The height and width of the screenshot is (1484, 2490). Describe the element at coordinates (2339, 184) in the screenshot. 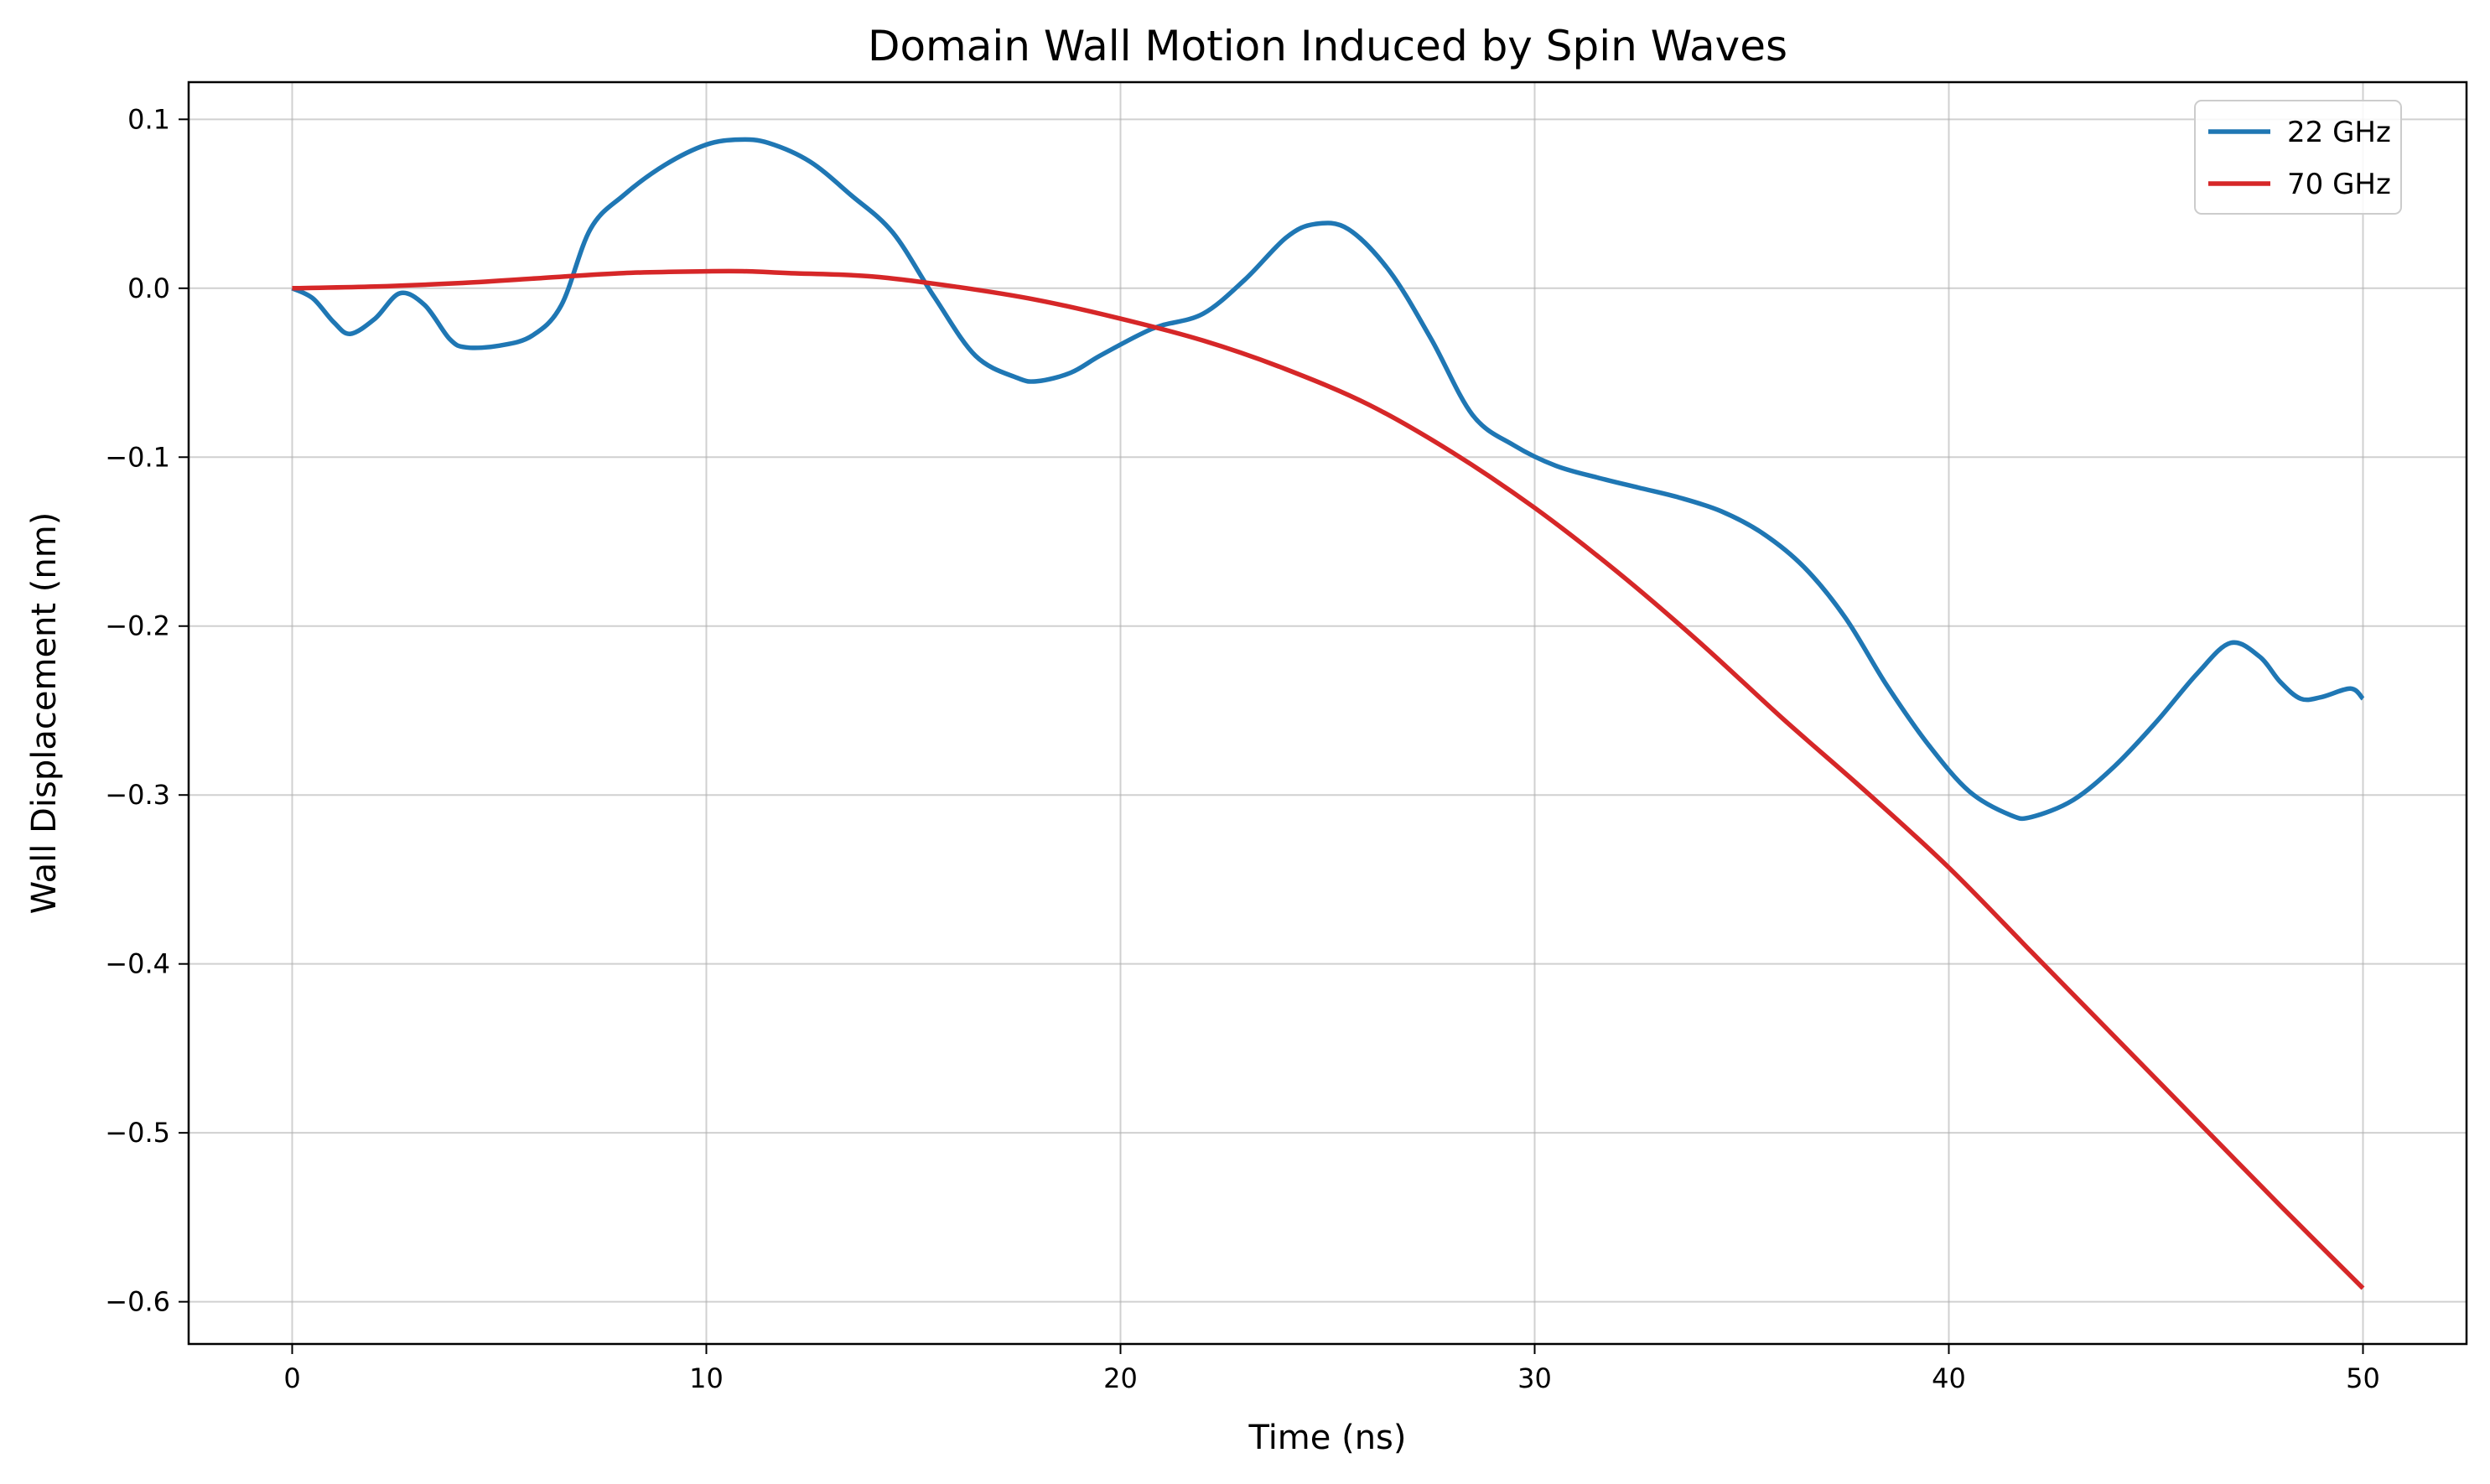

I see `legend-label-2: 70 GHz` at that location.